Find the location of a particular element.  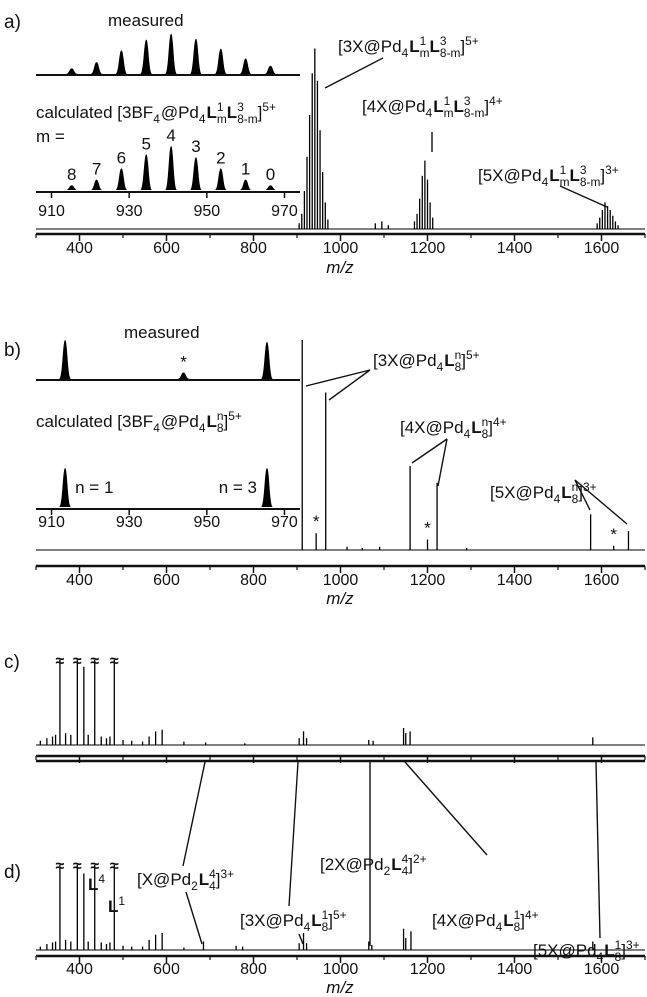

annotation-text: 2 is located at coordinates (387, 871).